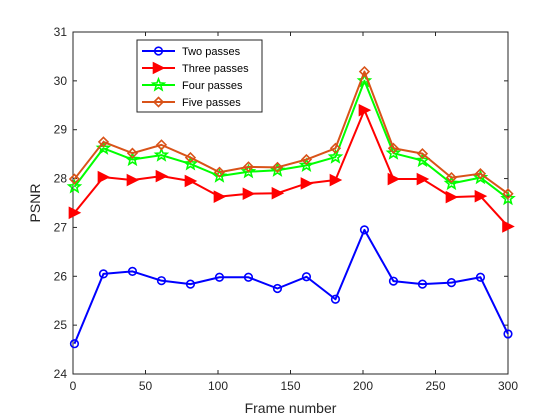  Describe the element at coordinates (435, 386) in the screenshot. I see `x-tick-label: 250` at that location.